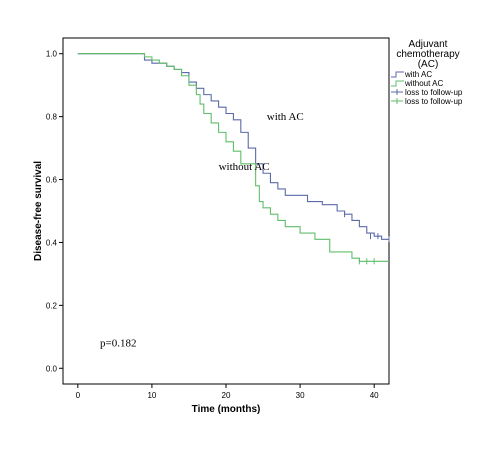  What do you see at coordinates (427, 54) in the screenshot?
I see `legend-title-line-2: chemotherapy` at bounding box center [427, 54].